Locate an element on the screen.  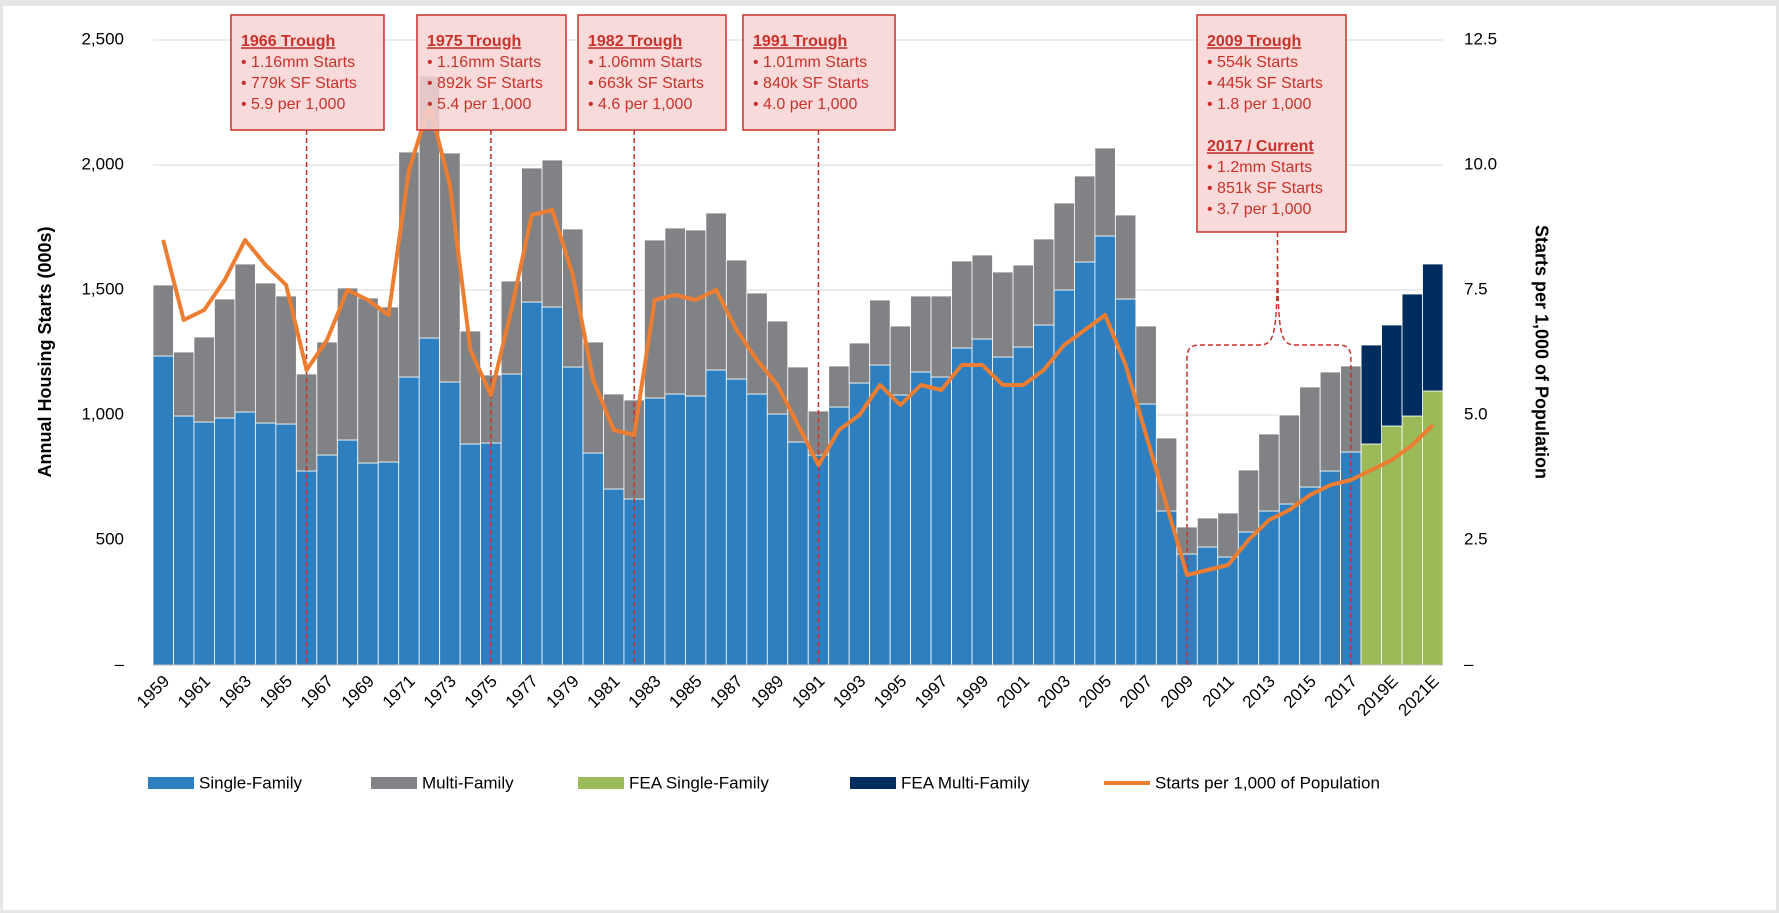
annotation-line: • 5.9 per 1,000 is located at coordinates (293, 104).